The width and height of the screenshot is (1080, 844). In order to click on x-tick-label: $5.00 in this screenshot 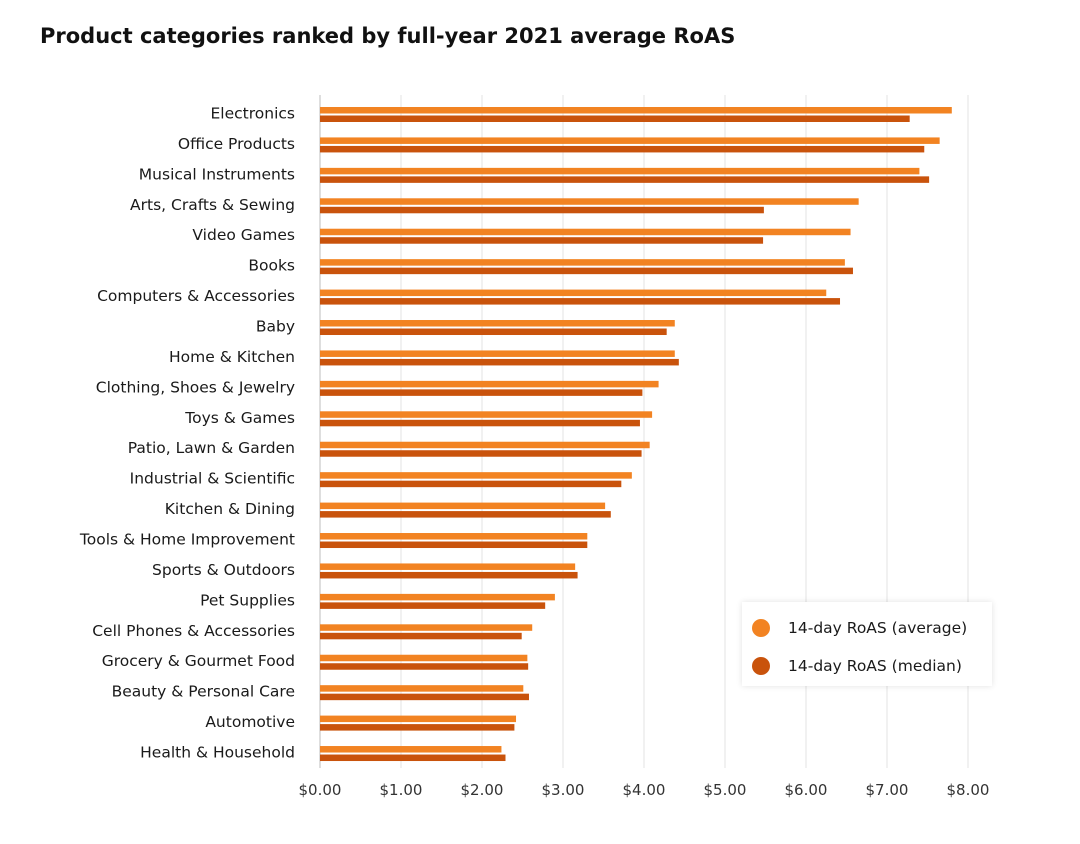, I will do `click(725, 790)`.